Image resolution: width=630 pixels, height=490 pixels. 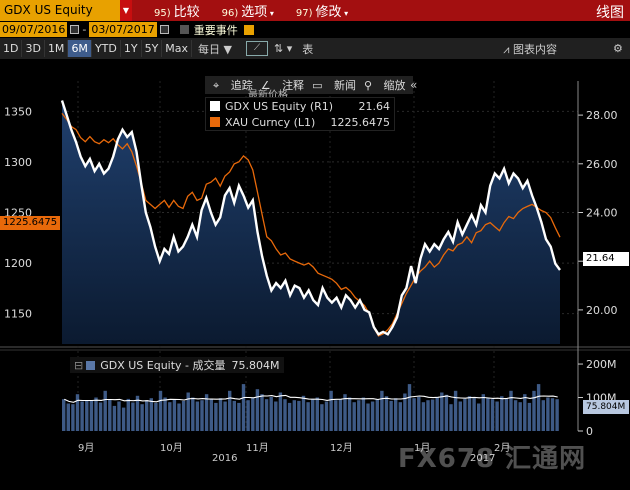 What do you see at coordinates (152, 48) in the screenshot?
I see `period-5y: 5Y` at bounding box center [152, 48].